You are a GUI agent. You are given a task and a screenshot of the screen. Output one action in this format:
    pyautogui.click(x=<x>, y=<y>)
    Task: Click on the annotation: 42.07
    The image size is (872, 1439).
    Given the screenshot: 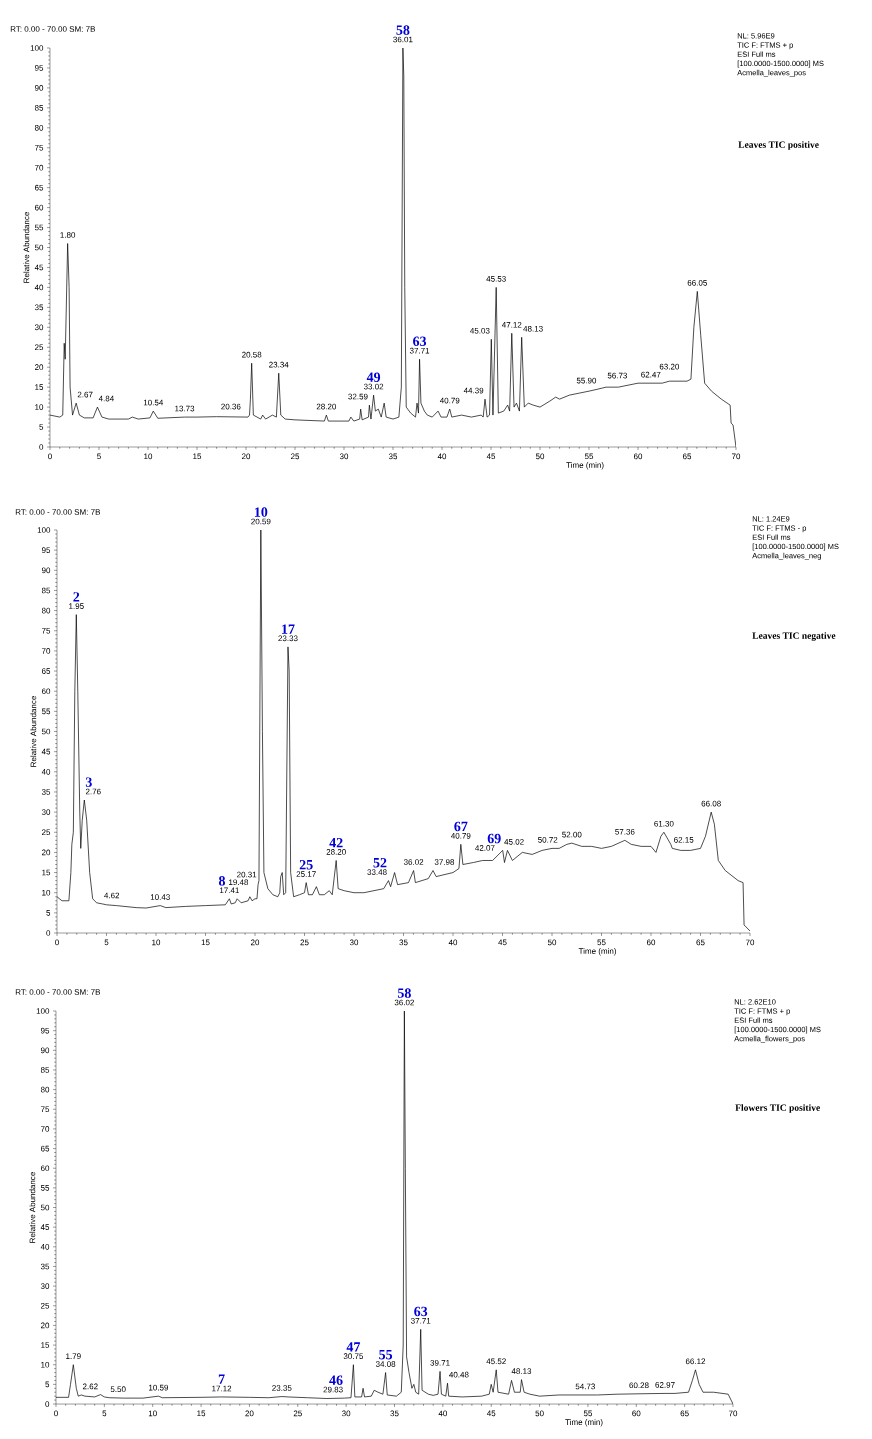 What is the action you would take?
    pyautogui.click(x=485, y=848)
    